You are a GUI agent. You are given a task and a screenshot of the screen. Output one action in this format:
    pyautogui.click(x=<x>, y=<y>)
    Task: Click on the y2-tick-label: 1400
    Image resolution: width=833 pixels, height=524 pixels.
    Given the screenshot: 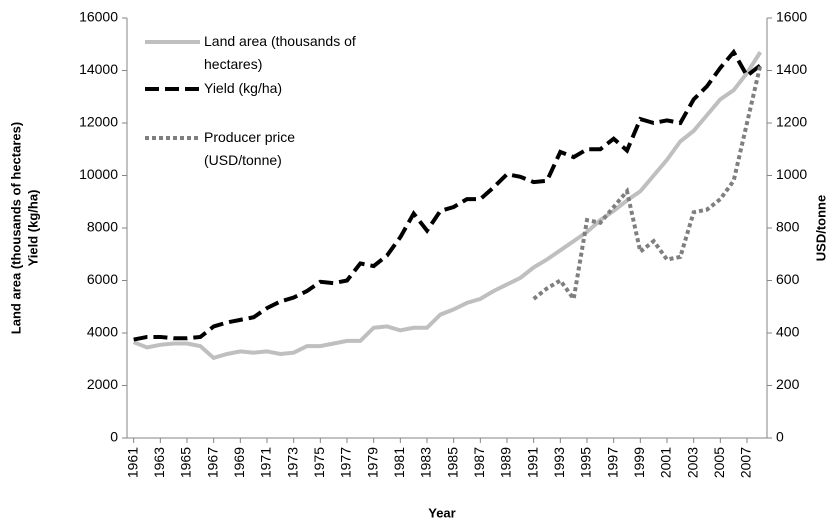 What is the action you would take?
    pyautogui.click(x=791, y=69)
    